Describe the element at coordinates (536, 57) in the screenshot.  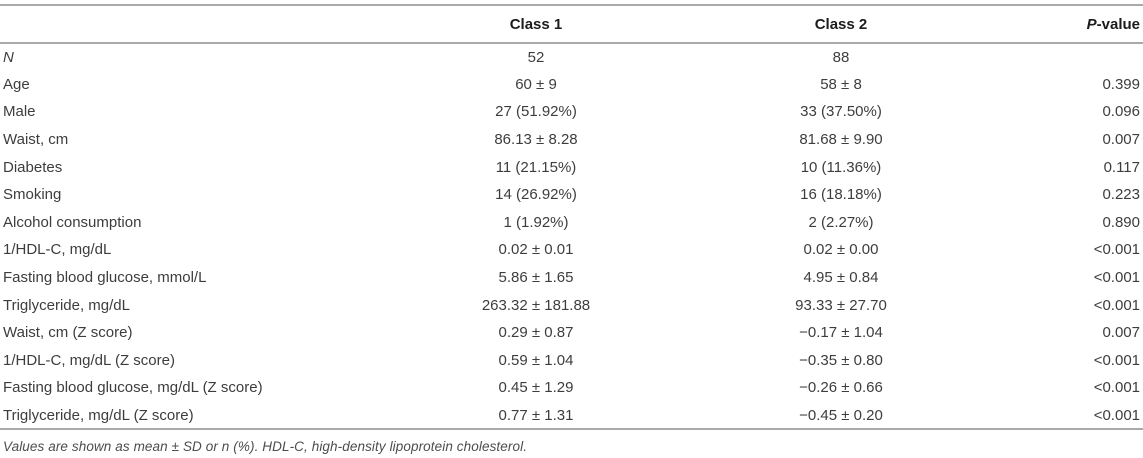
I see `cell-class1: 52` at that location.